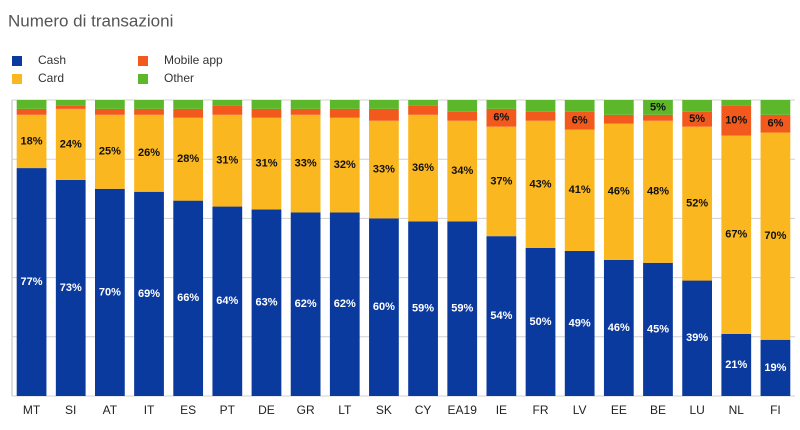 This screenshot has height=430, width=800. I want to click on value-label: 67%, so click(736, 235).